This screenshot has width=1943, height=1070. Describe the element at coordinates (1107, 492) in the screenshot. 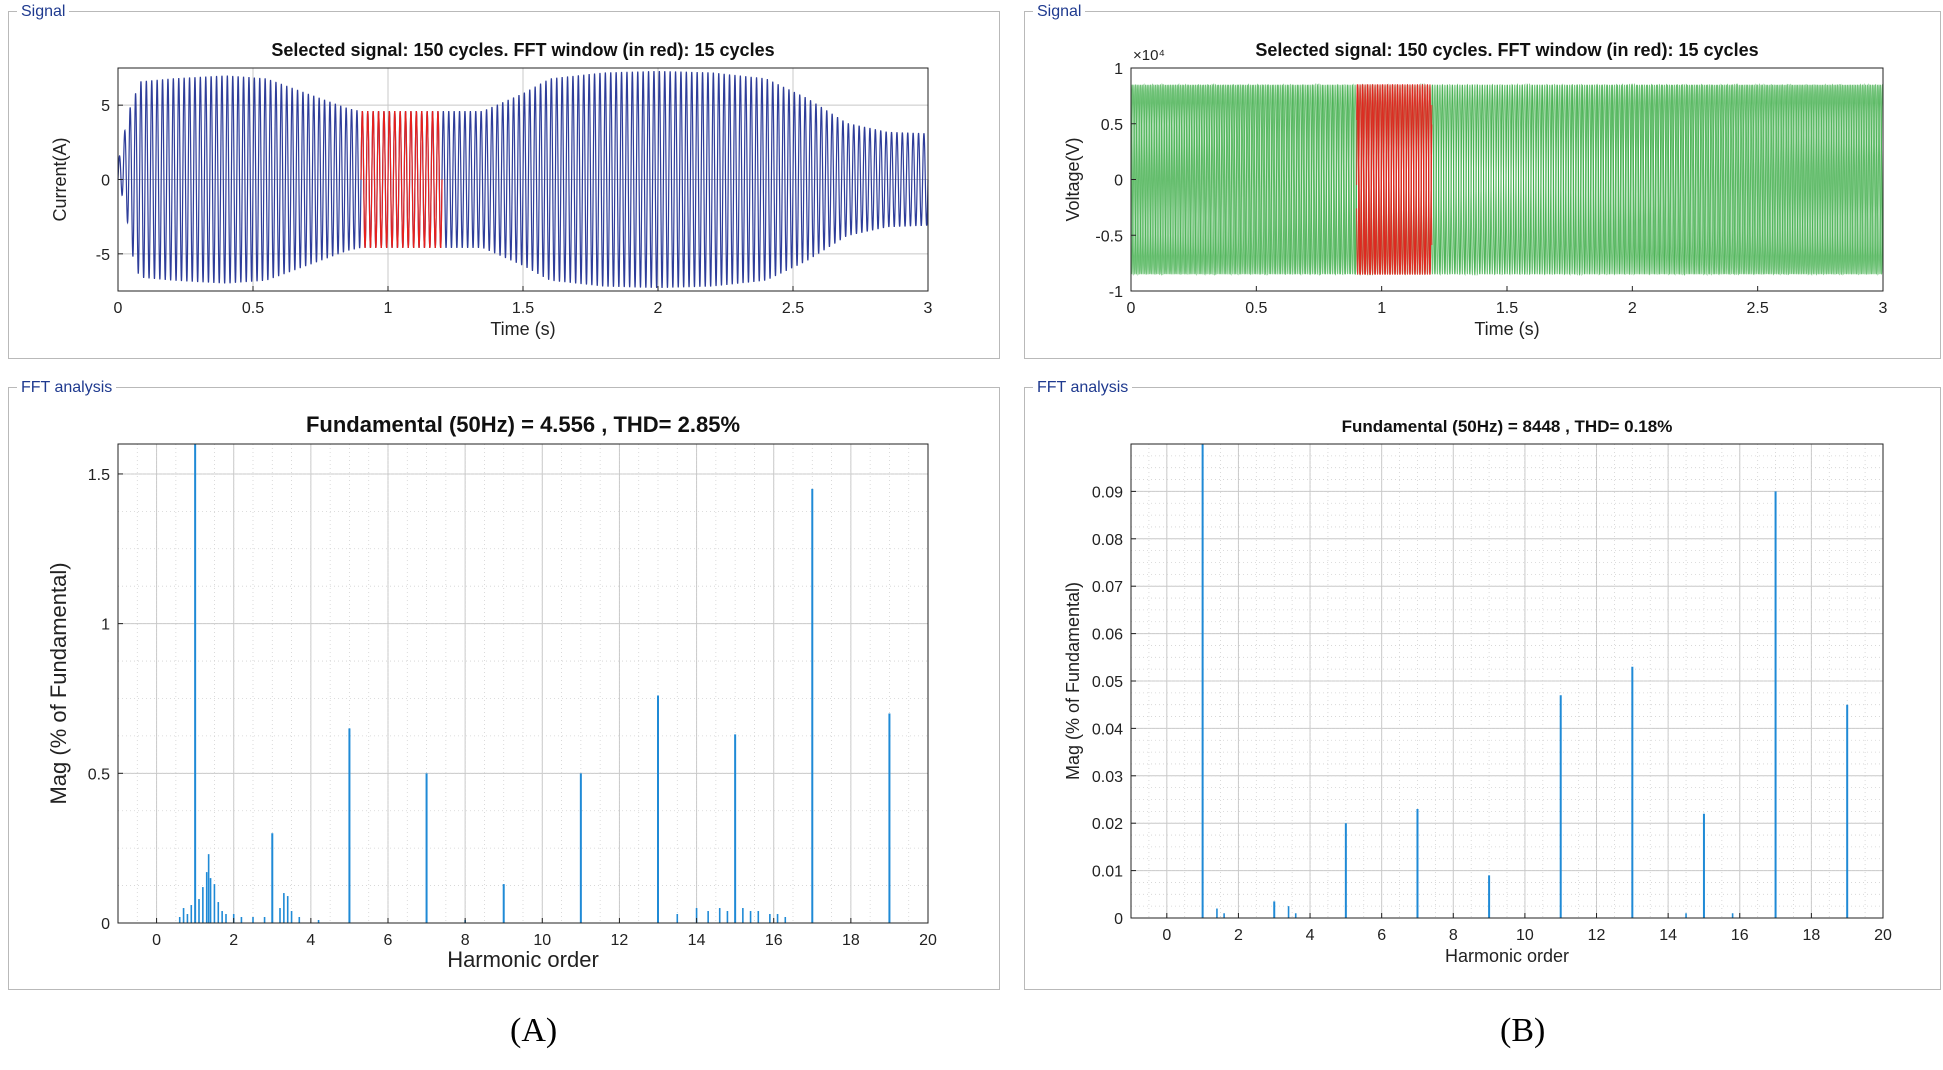

I see `y-tick-label: 0.09` at that location.